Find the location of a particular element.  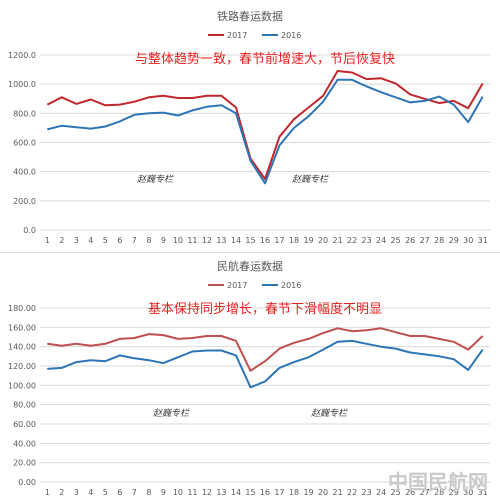

y-tick-label: 60.00 is located at coordinates (24, 424).